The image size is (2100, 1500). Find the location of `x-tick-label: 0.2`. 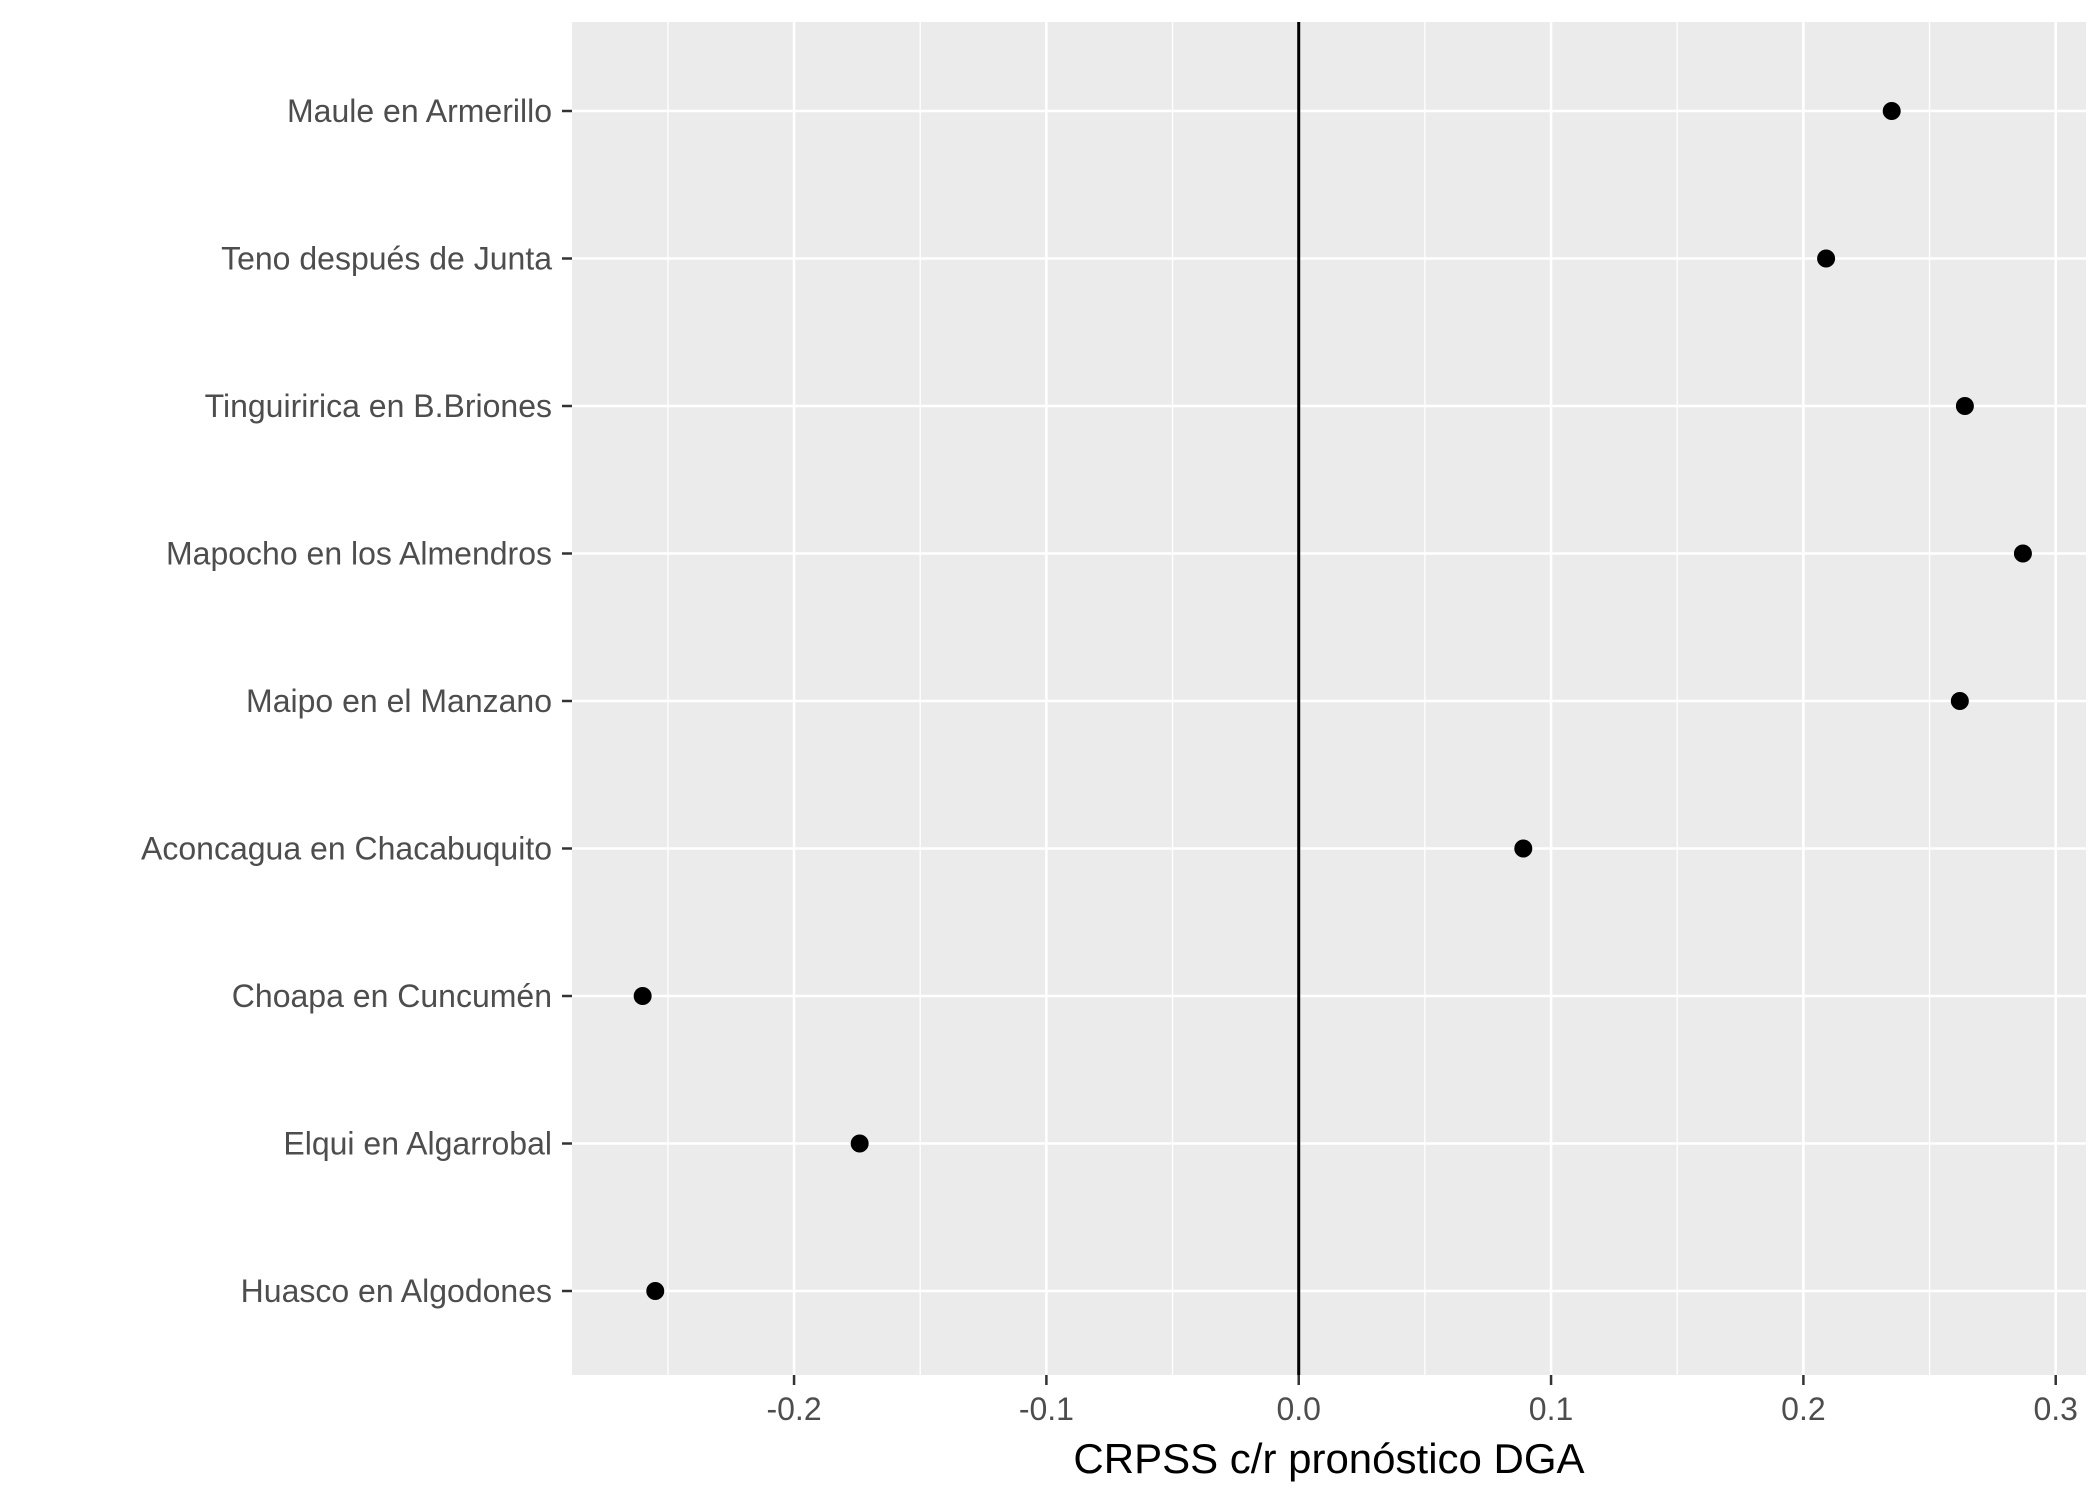

x-tick-label: 0.2 is located at coordinates (1803, 1409).